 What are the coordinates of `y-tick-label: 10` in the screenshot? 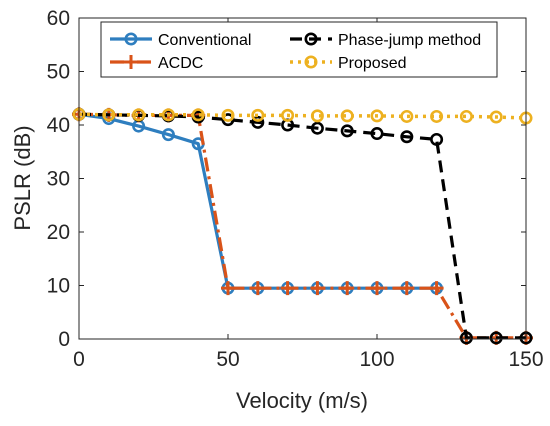 It's located at (58, 286).